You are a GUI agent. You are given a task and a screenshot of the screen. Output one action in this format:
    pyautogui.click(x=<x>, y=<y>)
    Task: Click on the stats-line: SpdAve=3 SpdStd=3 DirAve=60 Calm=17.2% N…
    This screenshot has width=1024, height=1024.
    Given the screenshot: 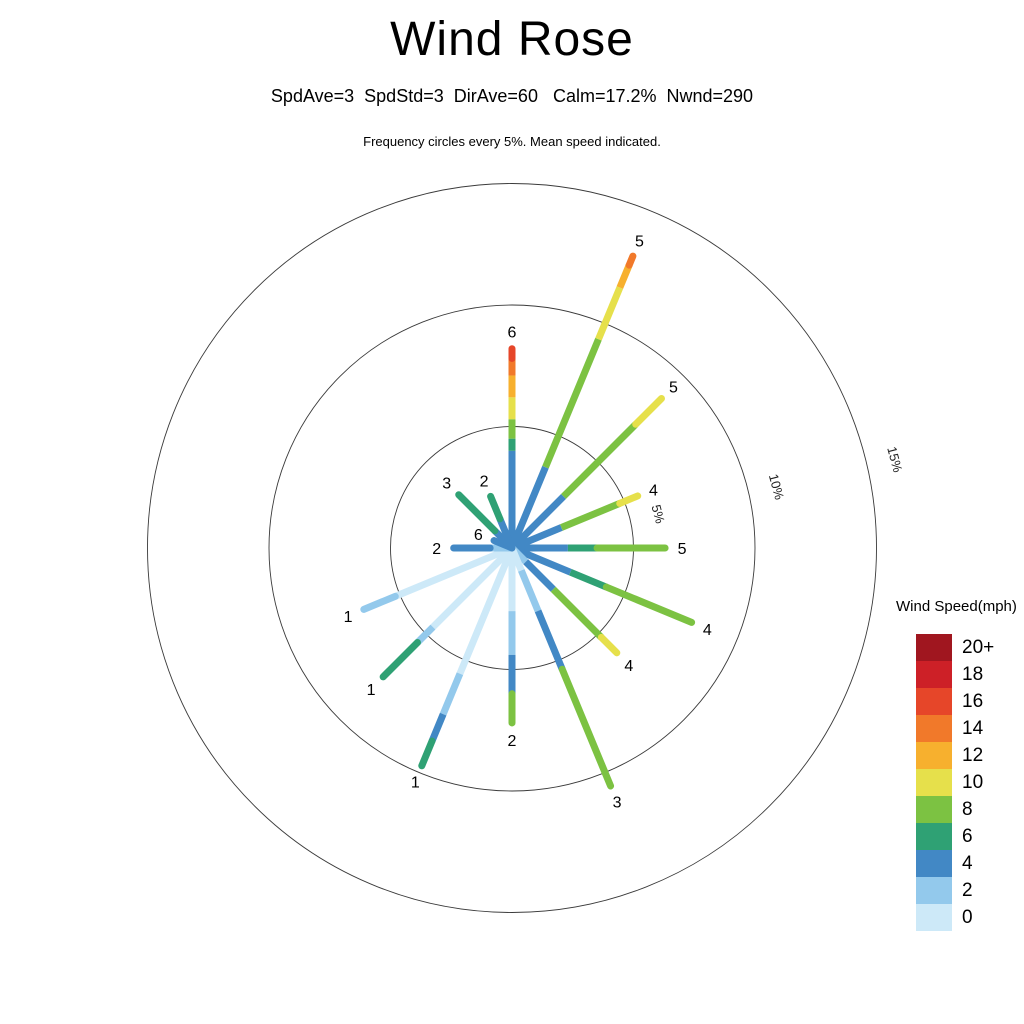 What is the action you would take?
    pyautogui.click(x=512, y=96)
    